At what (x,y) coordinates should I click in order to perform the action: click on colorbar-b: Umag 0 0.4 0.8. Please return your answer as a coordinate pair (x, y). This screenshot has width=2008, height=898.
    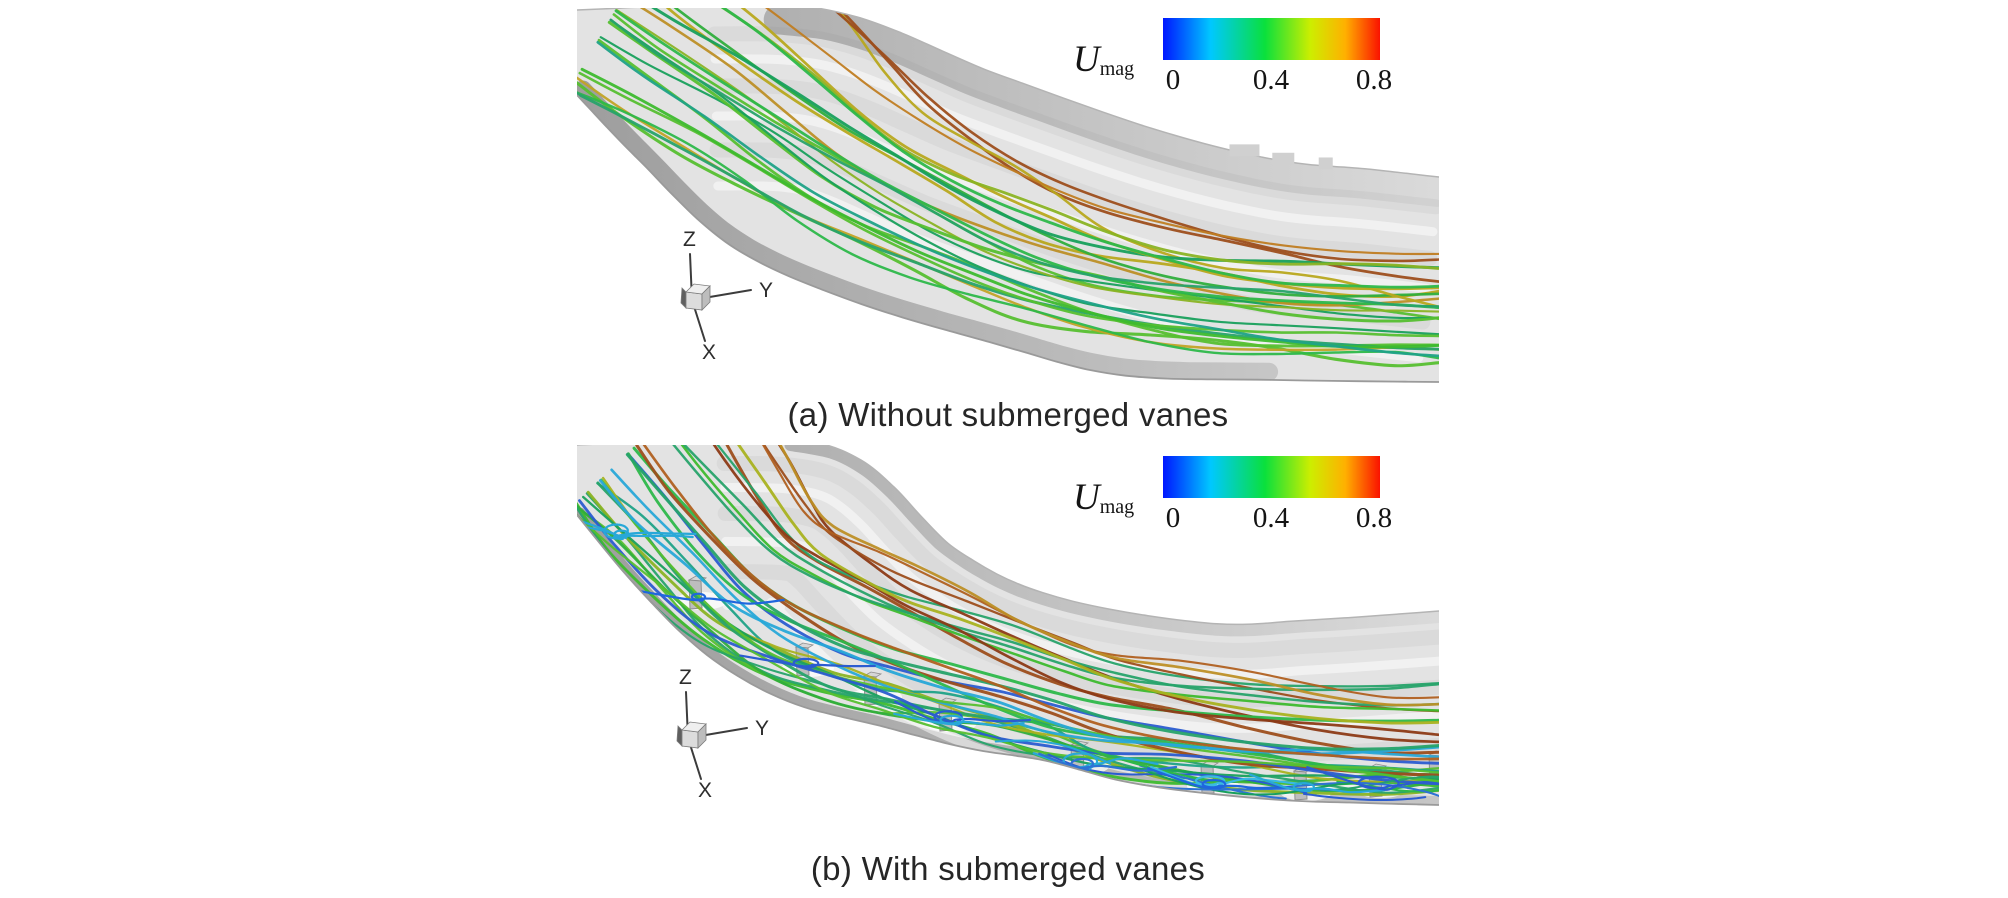
    Looking at the image, I should click on (1225, 500).